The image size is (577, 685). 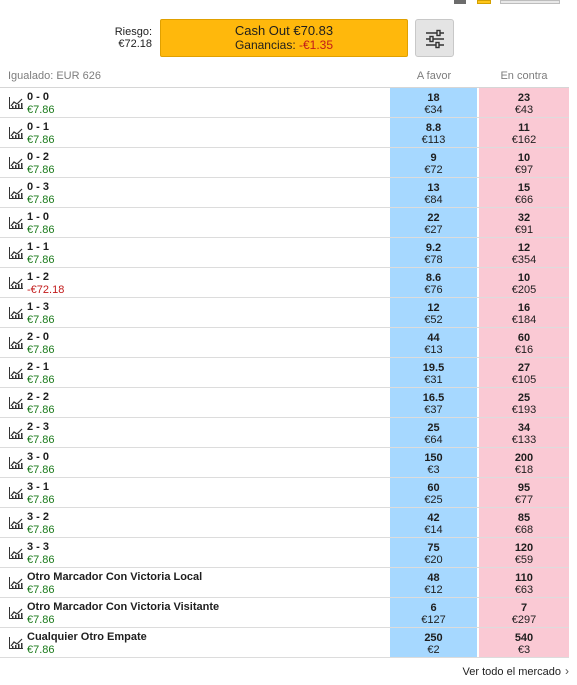 I want to click on back-stake: €127, so click(x=433, y=620).